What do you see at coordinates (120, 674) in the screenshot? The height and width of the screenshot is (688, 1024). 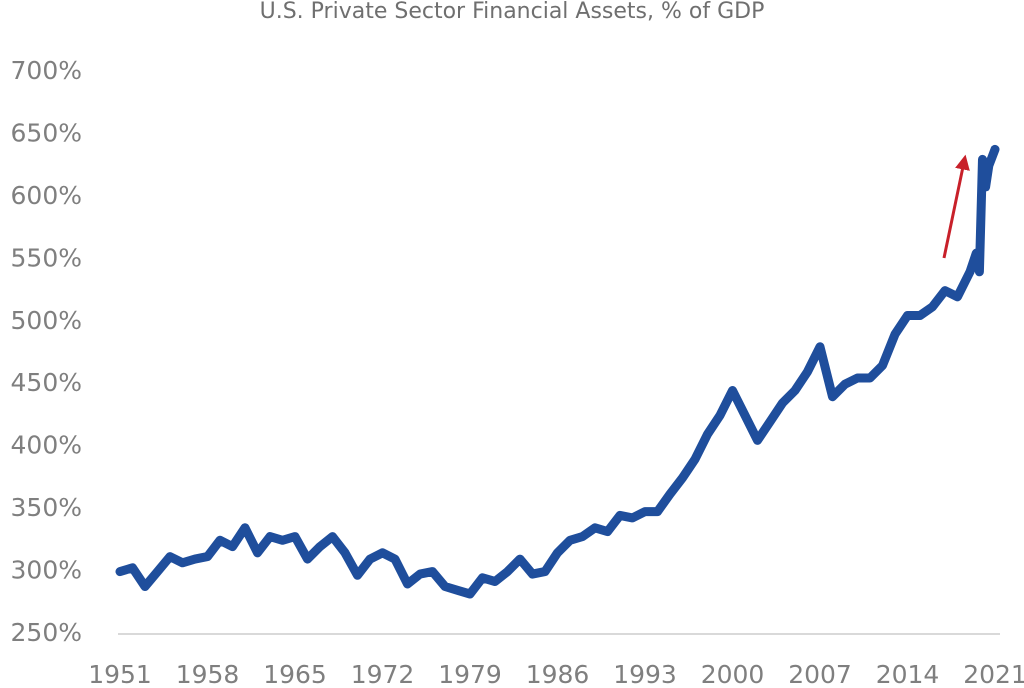 I see `x-tick-label: 1951` at bounding box center [120, 674].